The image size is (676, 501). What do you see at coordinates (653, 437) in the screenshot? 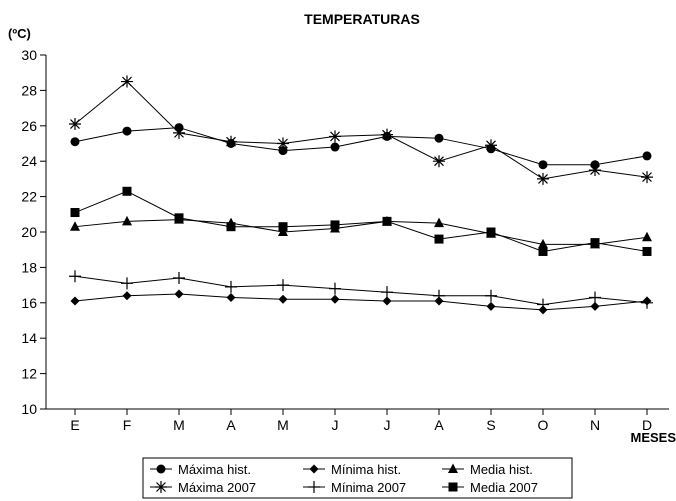
I see `x-axis-label: MESES` at bounding box center [653, 437].